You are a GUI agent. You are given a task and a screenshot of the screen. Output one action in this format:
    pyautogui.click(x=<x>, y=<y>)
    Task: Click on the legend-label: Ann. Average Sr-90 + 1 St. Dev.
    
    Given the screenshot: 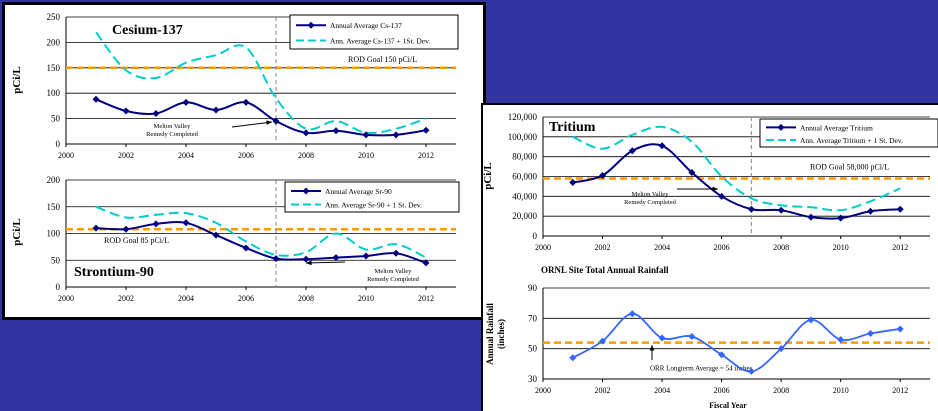 What is the action you would take?
    pyautogui.click(x=373, y=205)
    